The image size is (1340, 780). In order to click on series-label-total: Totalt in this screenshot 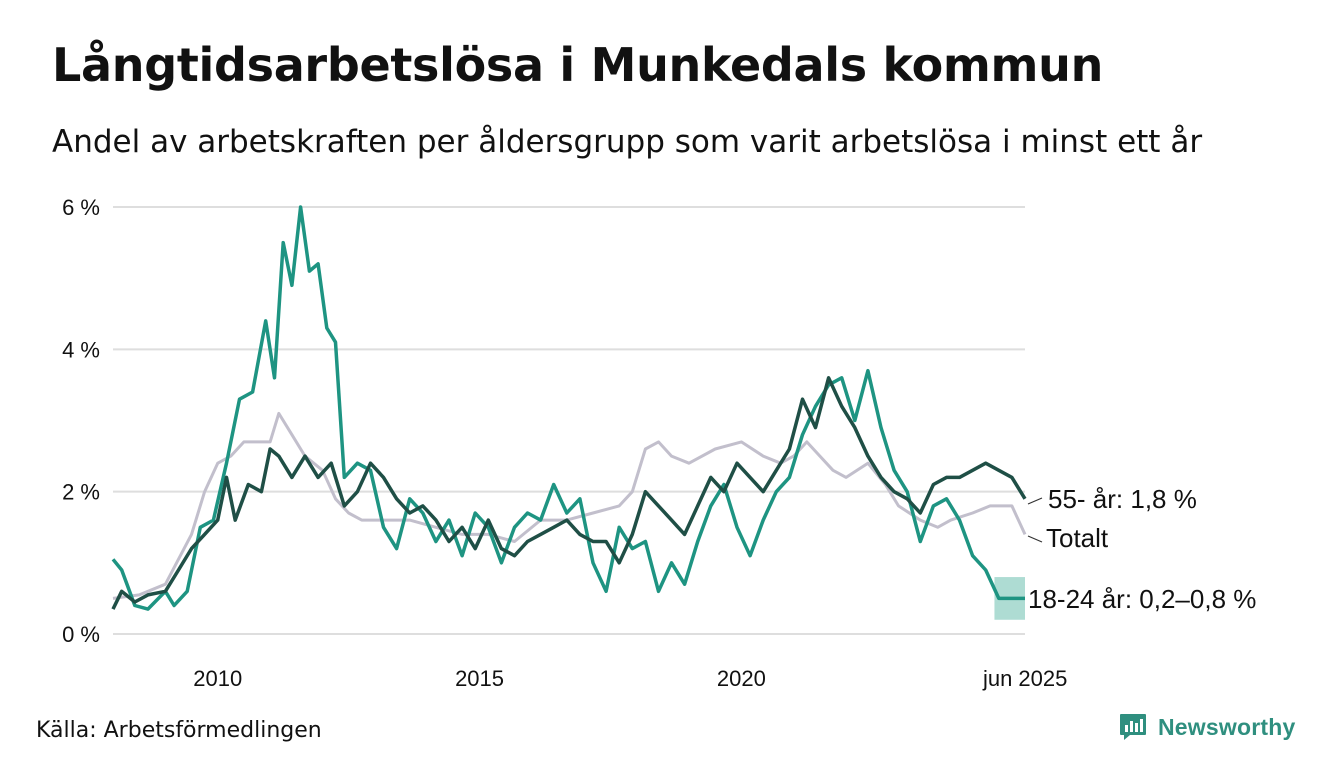, I will do `click(1077, 538)`.